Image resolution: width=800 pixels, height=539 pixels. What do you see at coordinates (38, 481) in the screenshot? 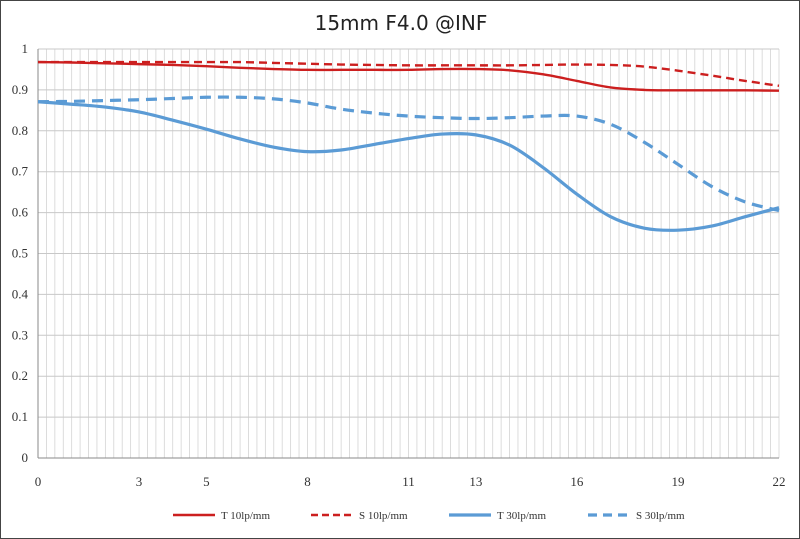
I see `x-tick-label: 0` at bounding box center [38, 481].